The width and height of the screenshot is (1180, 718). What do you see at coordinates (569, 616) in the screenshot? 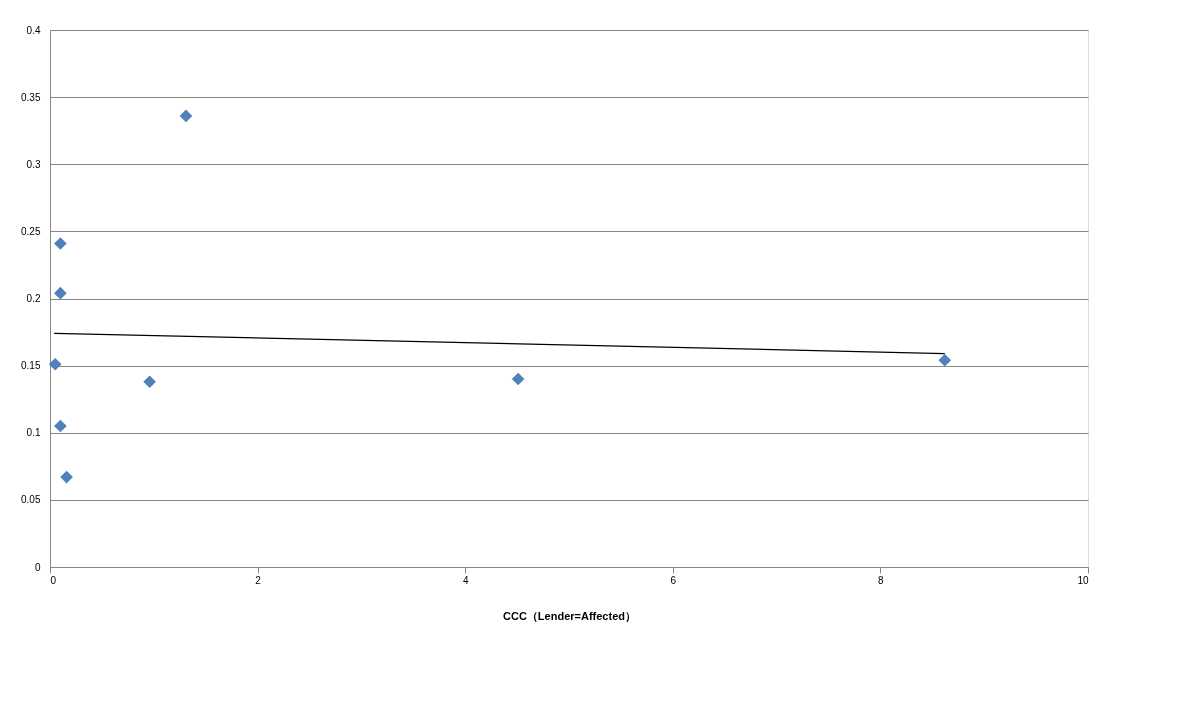
I see `x-axis-title: CCC（Lender=Affected）` at bounding box center [569, 616].